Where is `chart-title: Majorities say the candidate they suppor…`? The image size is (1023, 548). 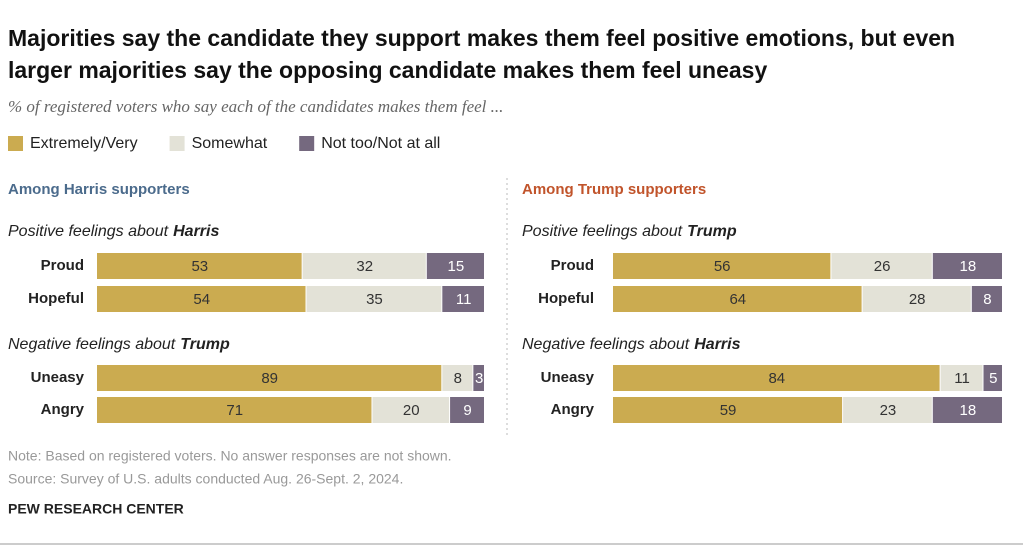 chart-title: Majorities say the candidate they suppor… is located at coordinates (482, 54).